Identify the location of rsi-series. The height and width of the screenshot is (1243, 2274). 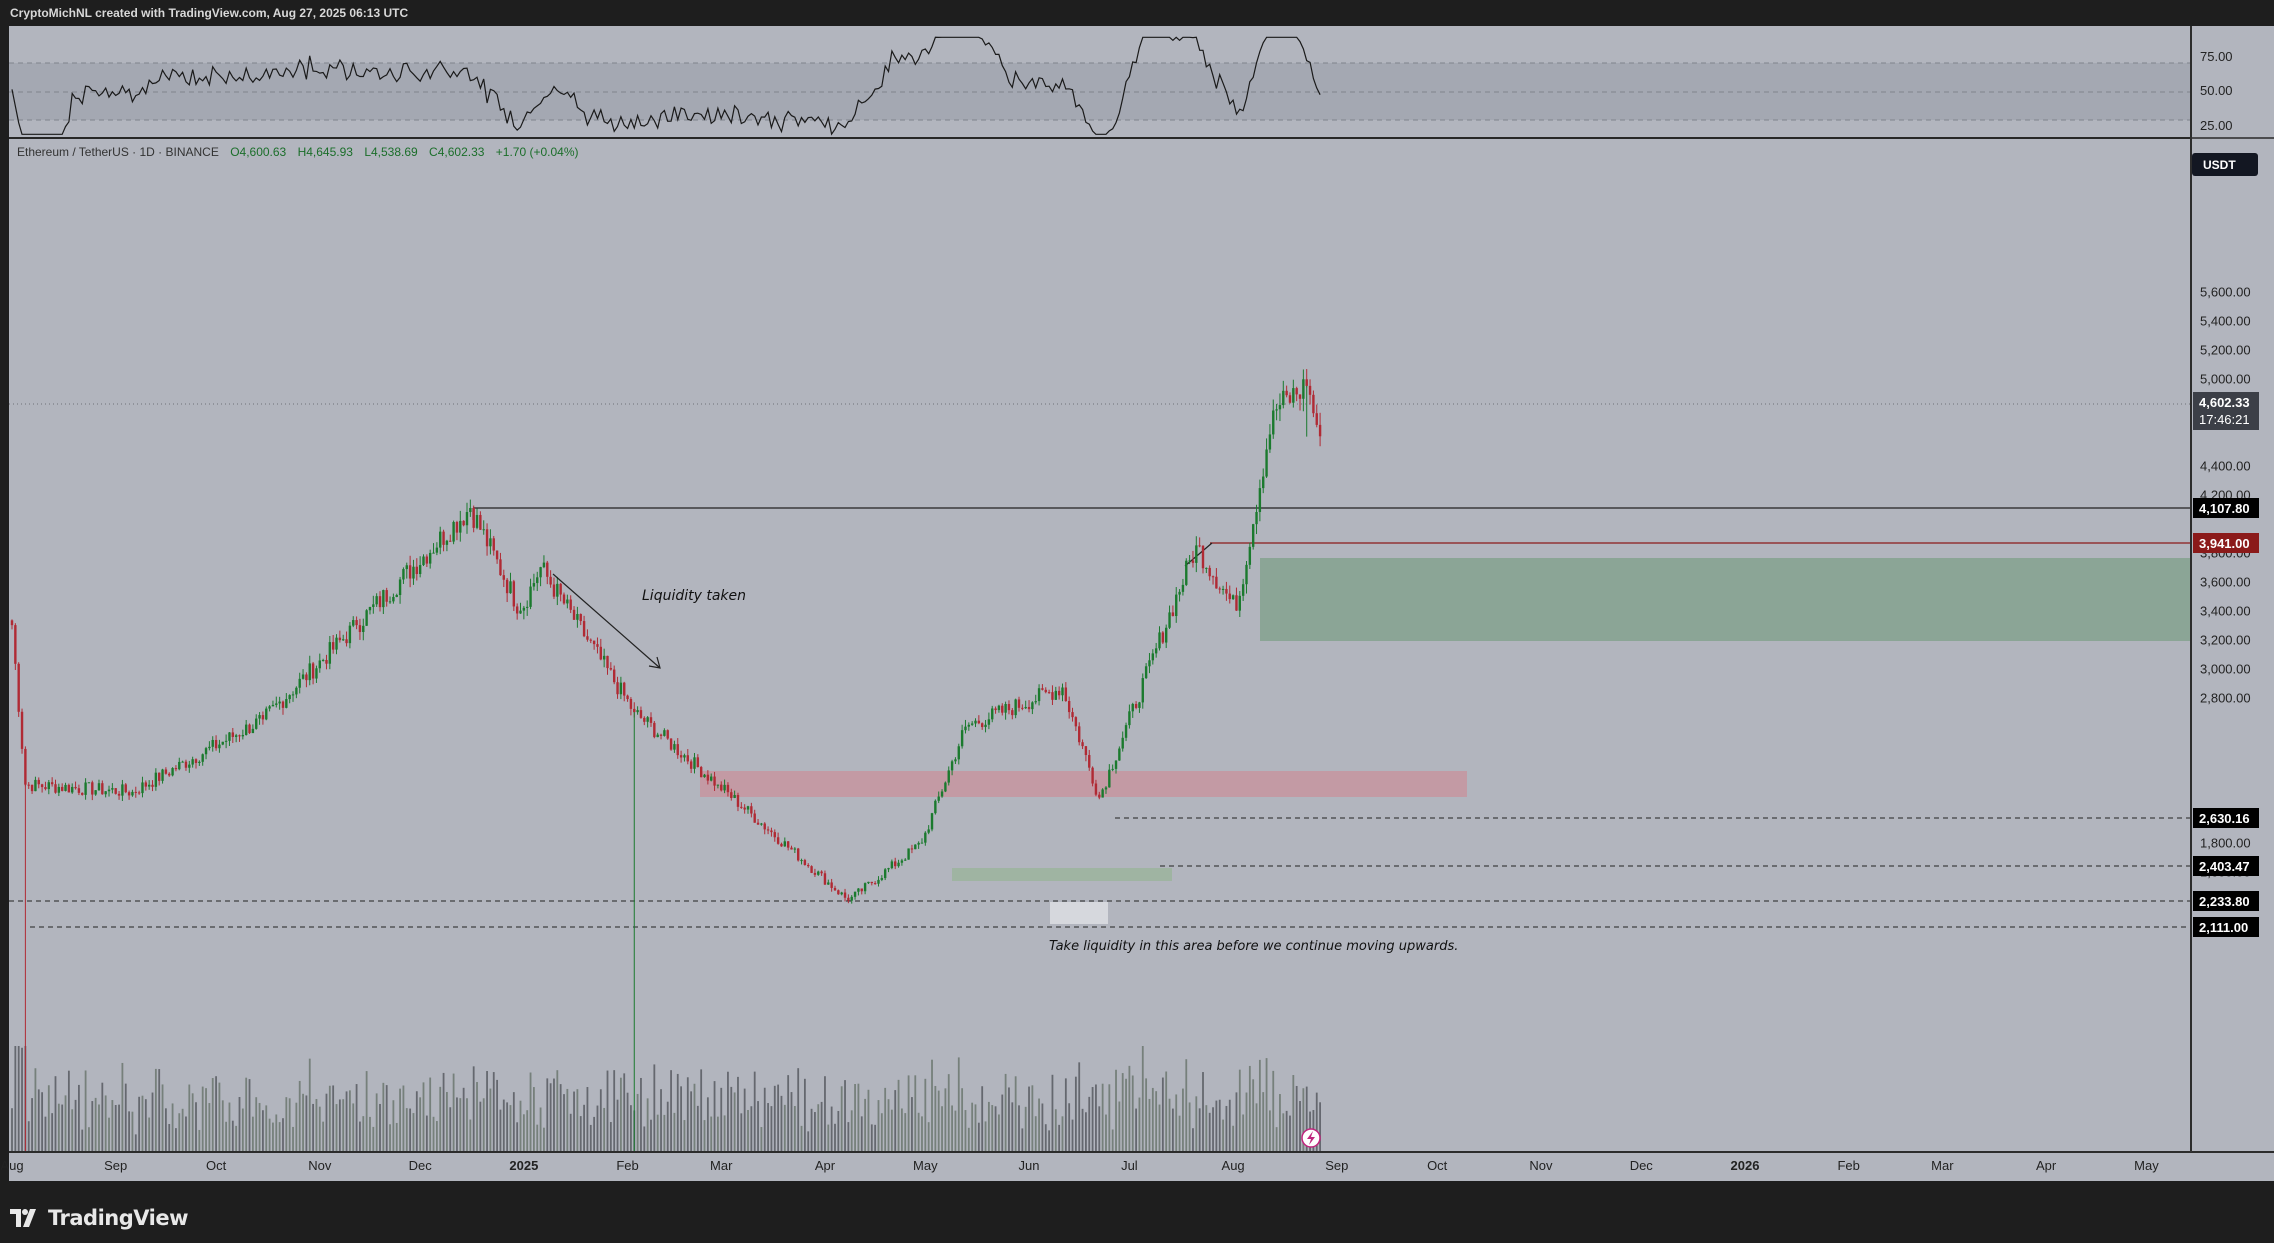
(666, 86).